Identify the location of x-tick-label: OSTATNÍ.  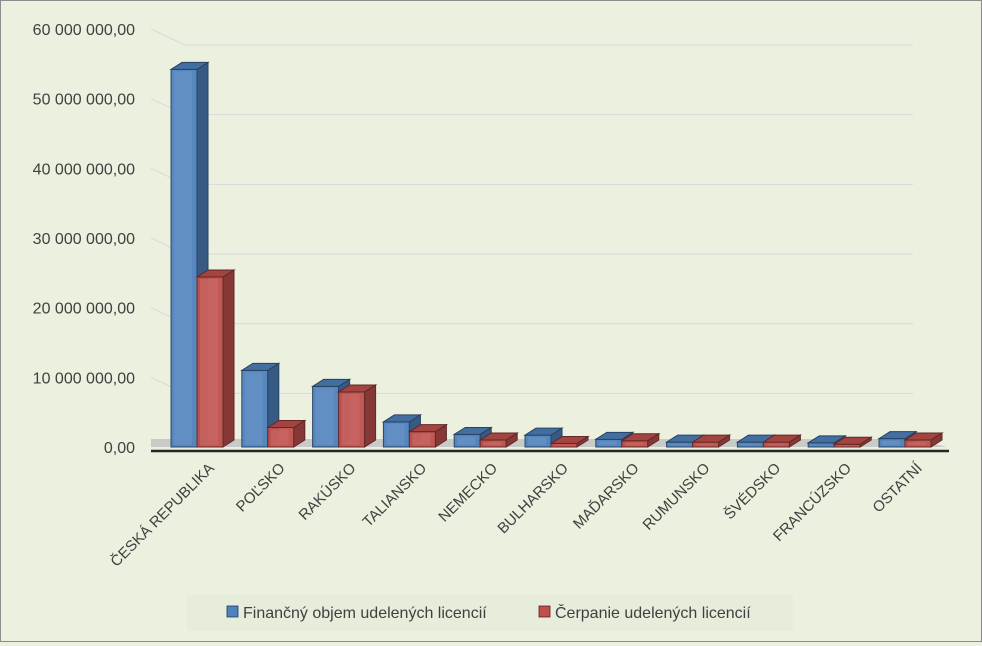
(897, 487).